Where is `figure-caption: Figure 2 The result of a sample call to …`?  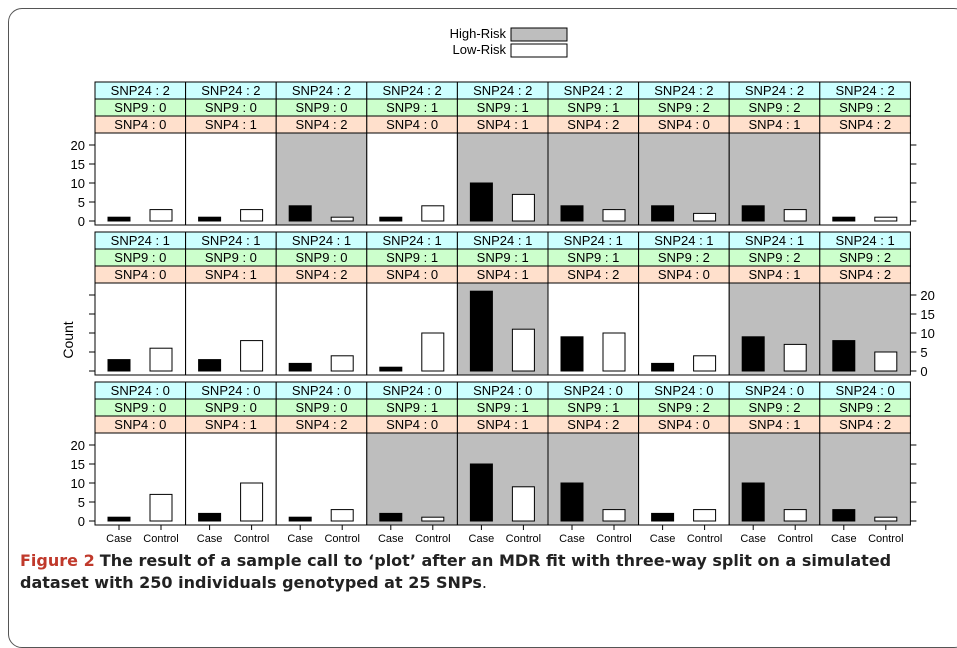
figure-caption: Figure 2 The result of a sample call to … is located at coordinates (485, 572).